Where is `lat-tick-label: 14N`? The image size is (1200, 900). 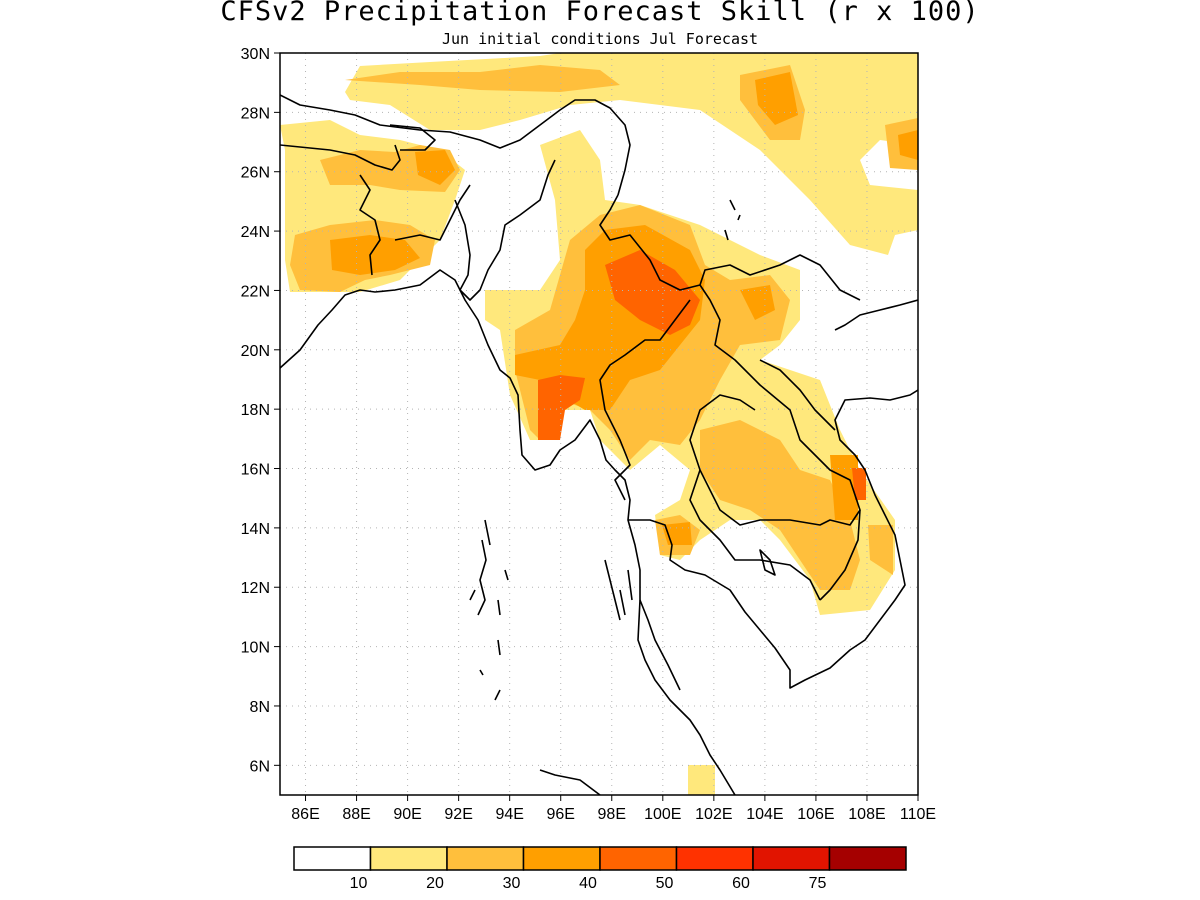 lat-tick-label: 14N is located at coordinates (255, 529).